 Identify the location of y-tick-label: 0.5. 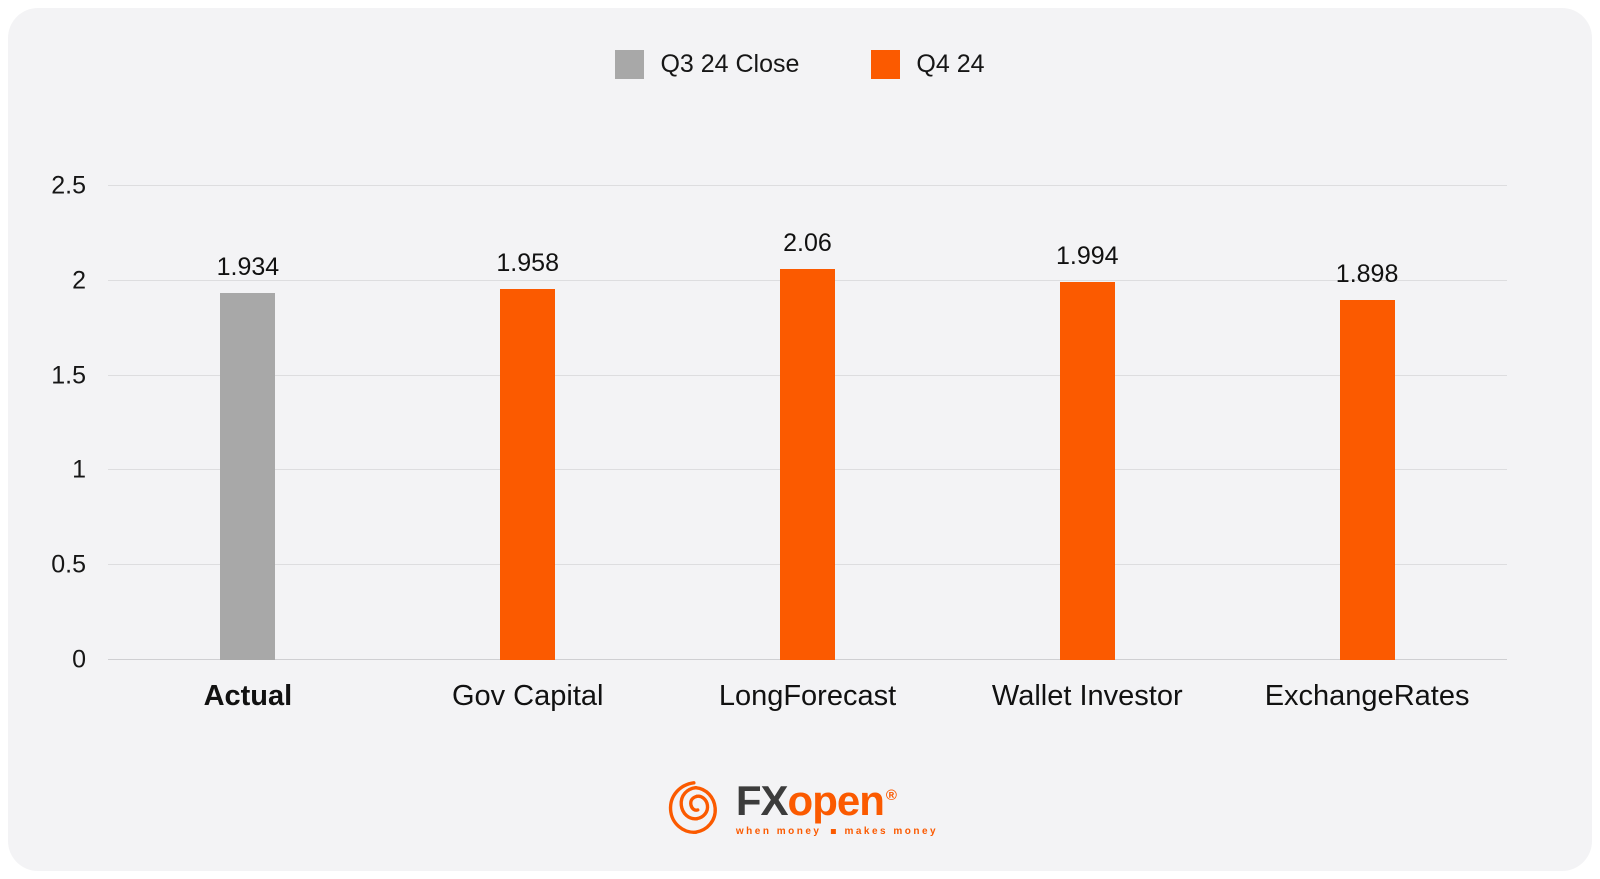
(68, 564).